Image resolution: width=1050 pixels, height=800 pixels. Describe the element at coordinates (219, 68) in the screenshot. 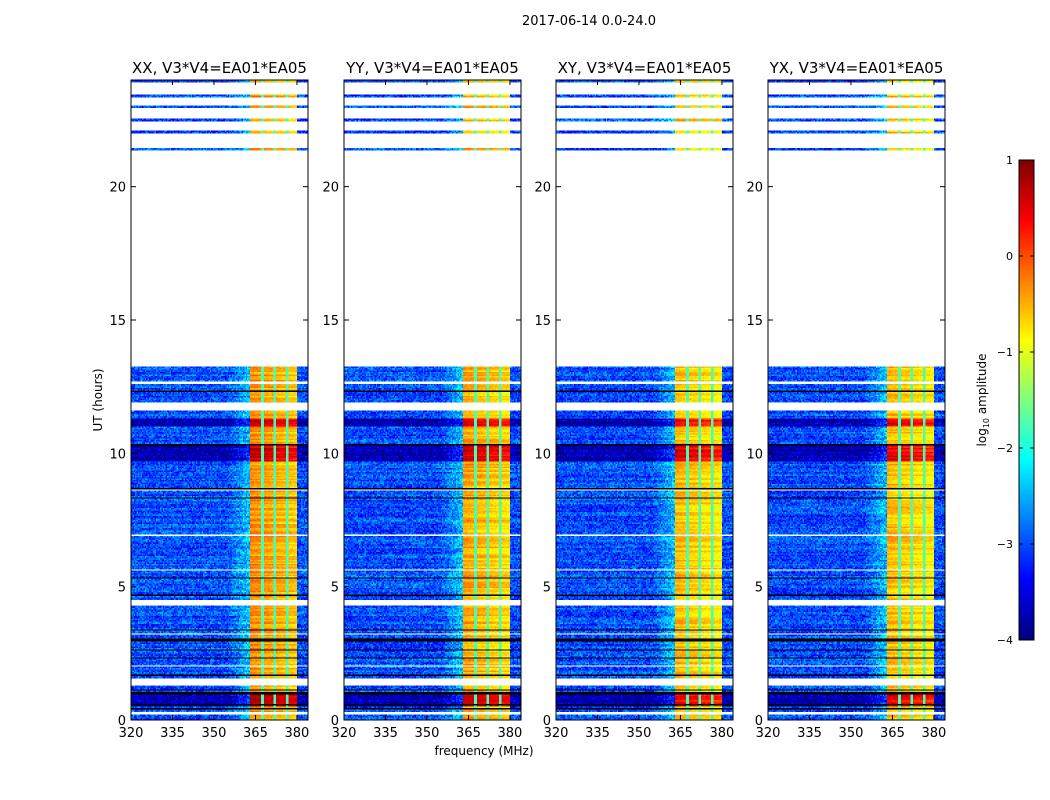

I see `panel-title: XX, V3*V4=EA01*EA05` at that location.